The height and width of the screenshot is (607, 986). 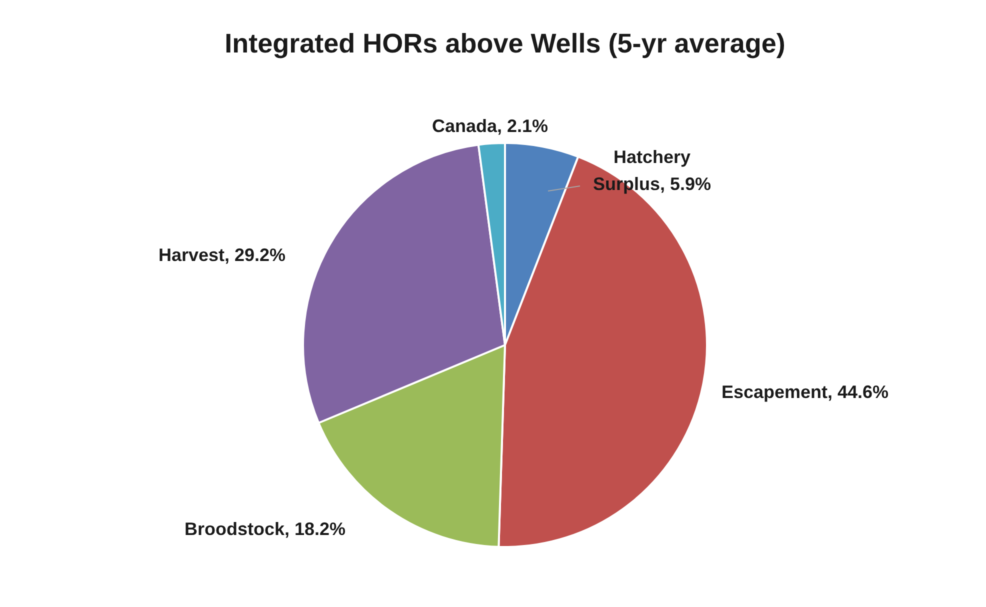 I want to click on slice-label: Harvest, 29.2%, so click(x=222, y=254).